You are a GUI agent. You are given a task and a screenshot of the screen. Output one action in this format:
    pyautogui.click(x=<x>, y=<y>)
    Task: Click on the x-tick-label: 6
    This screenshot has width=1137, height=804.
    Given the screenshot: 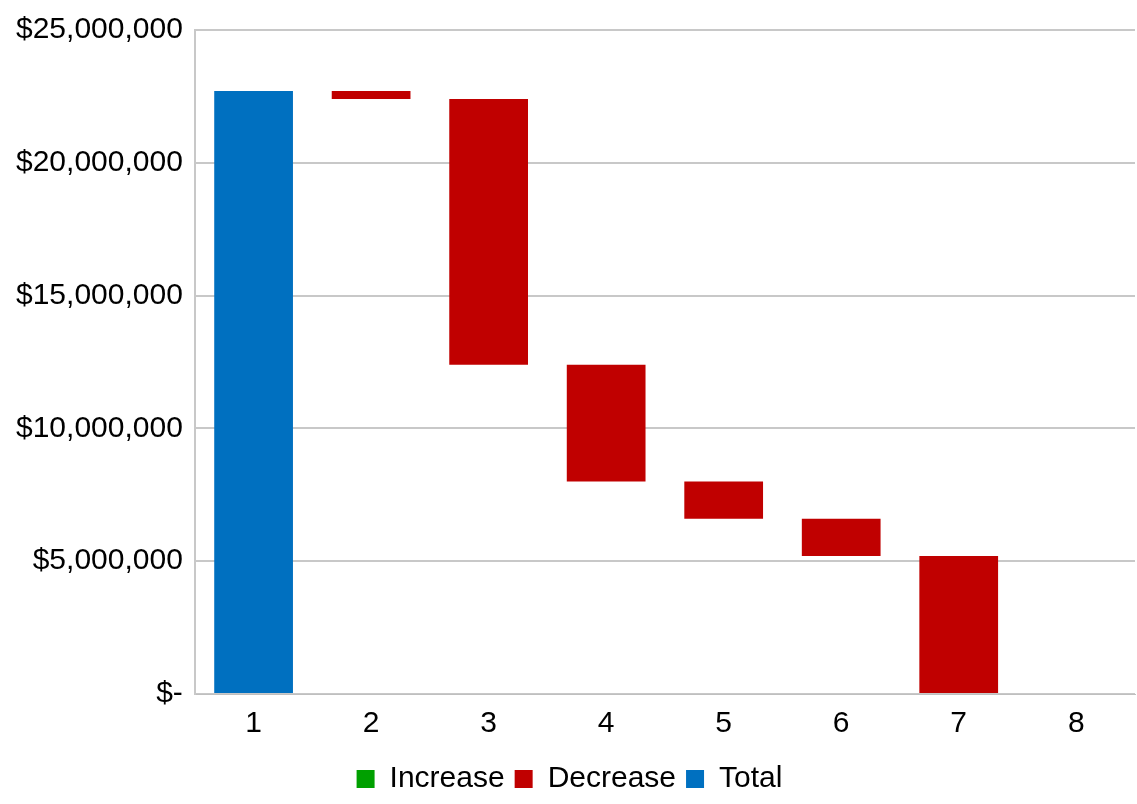 What is the action you would take?
    pyautogui.click(x=841, y=722)
    